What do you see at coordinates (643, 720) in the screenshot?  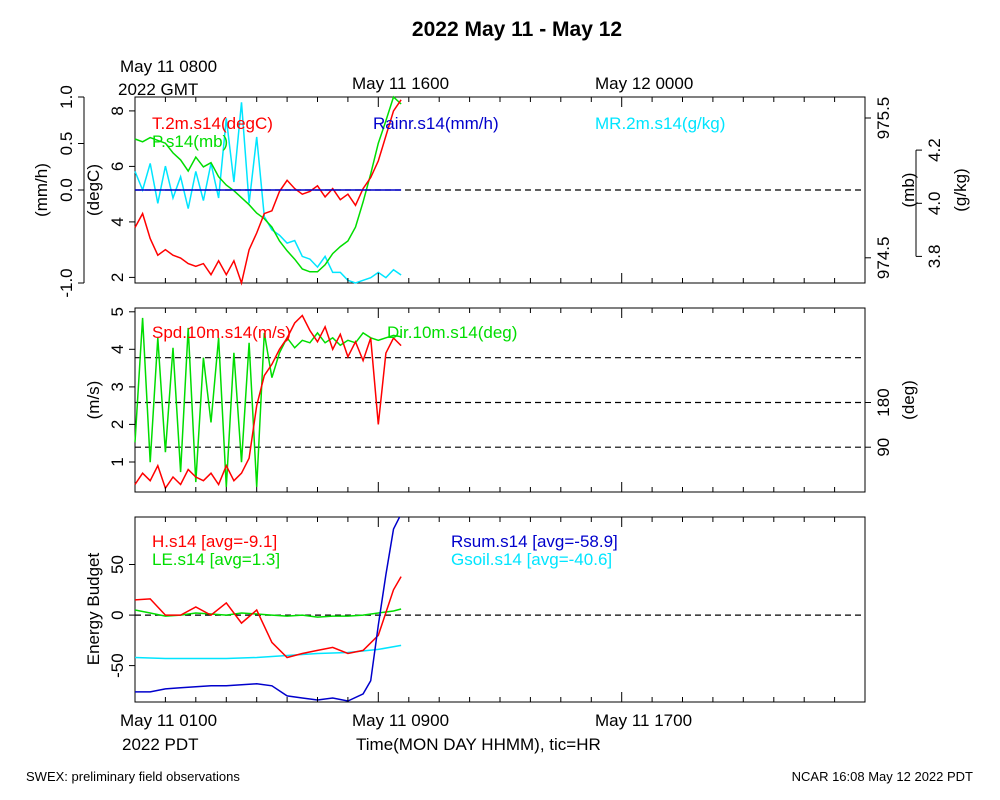 I see `bottom-axis-tick-label-2: May 11 1700` at bounding box center [643, 720].